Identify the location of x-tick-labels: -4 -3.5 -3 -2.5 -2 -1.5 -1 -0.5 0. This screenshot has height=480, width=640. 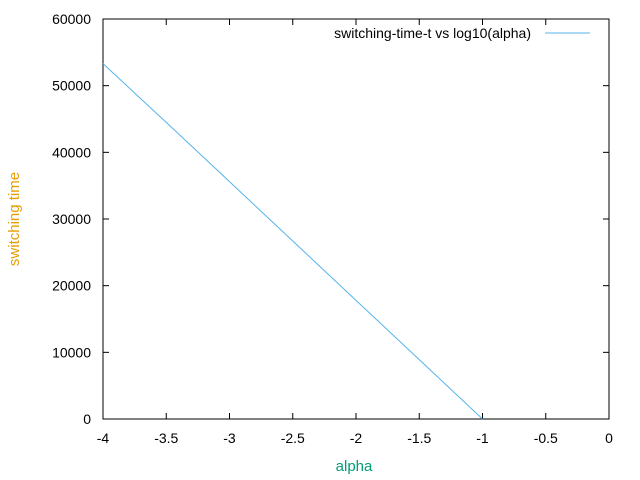
(355, 438).